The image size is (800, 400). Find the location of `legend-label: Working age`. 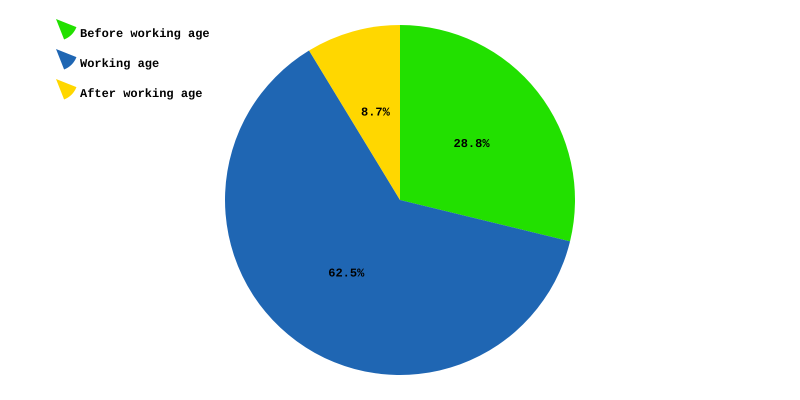

legend-label: Working age is located at coordinates (120, 64).